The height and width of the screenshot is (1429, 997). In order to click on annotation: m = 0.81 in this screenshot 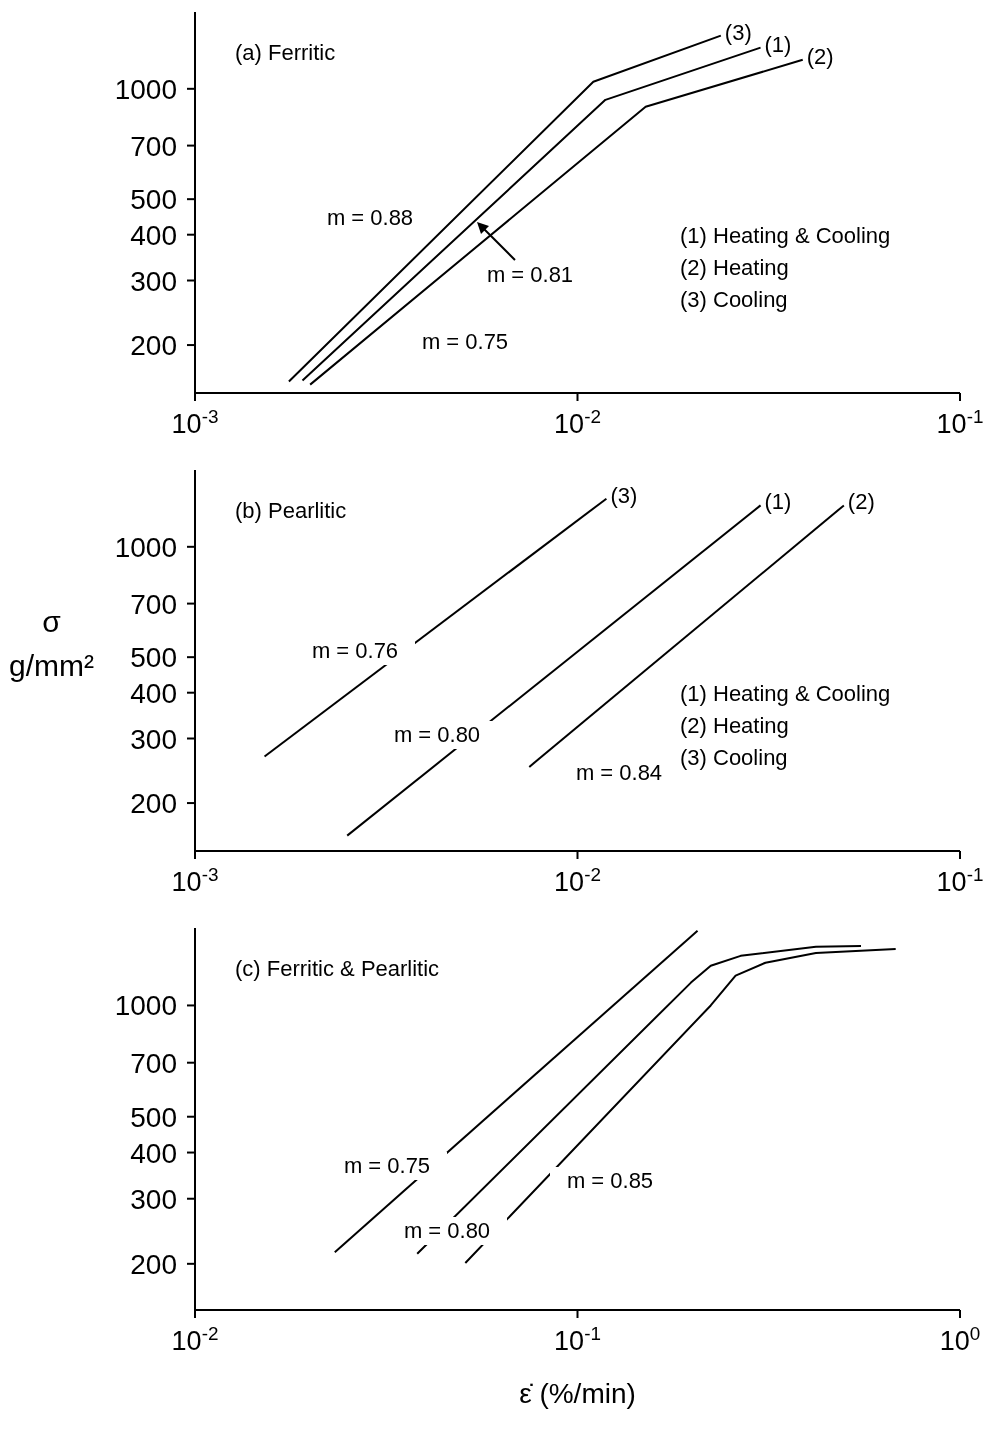, I will do `click(530, 275)`.